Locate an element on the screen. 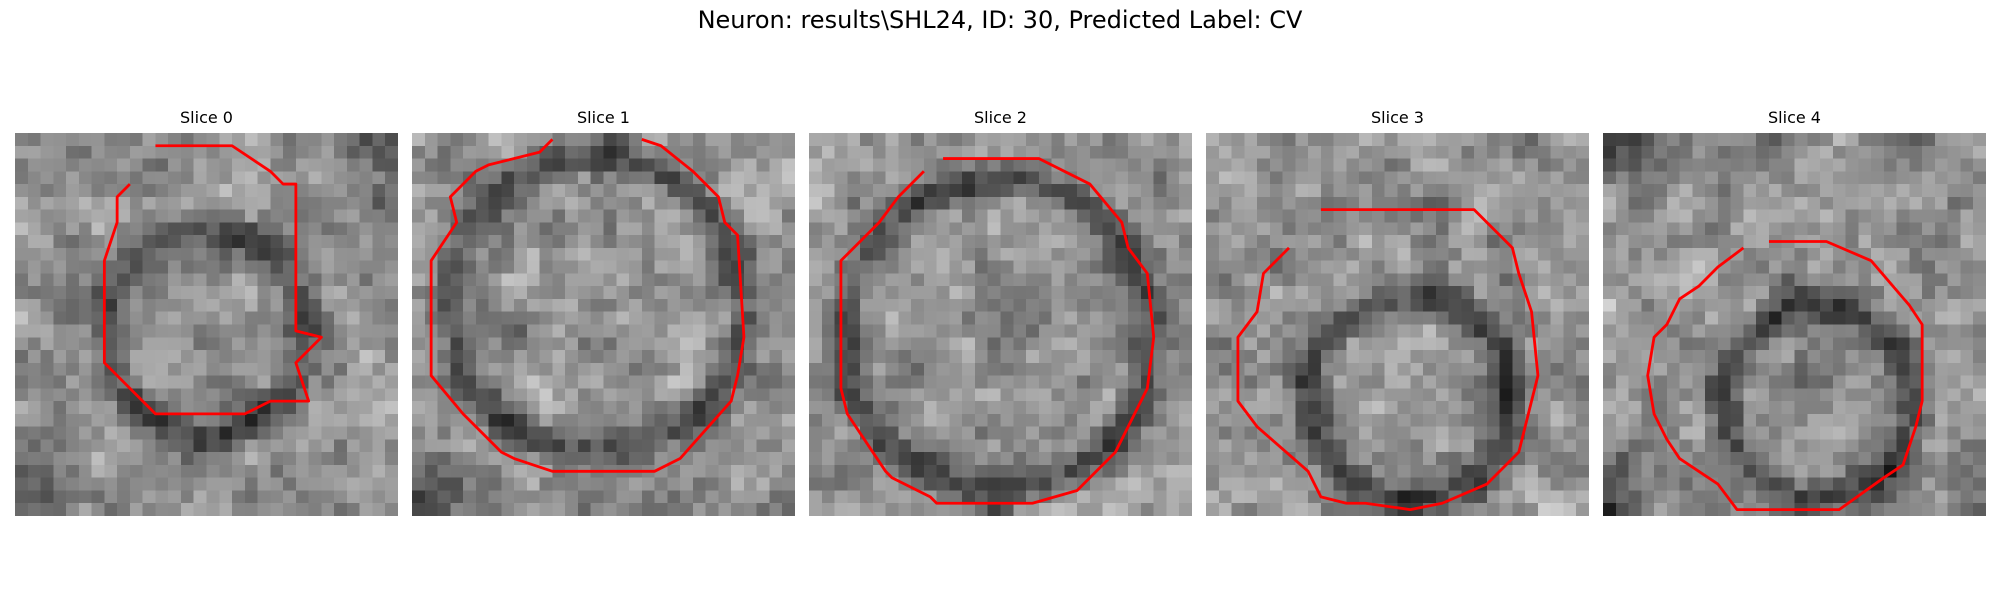 The width and height of the screenshot is (2000, 600). slice-panel-1: Slice 1 is located at coordinates (603, 311).